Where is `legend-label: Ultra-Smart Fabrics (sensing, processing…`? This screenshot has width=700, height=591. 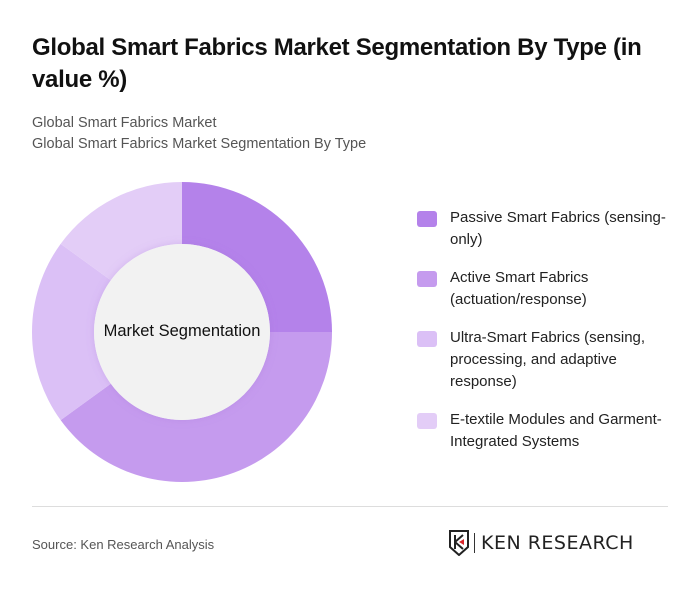
legend-label: Ultra-Smart Fabrics (sensing, processing… is located at coordinates (548, 359).